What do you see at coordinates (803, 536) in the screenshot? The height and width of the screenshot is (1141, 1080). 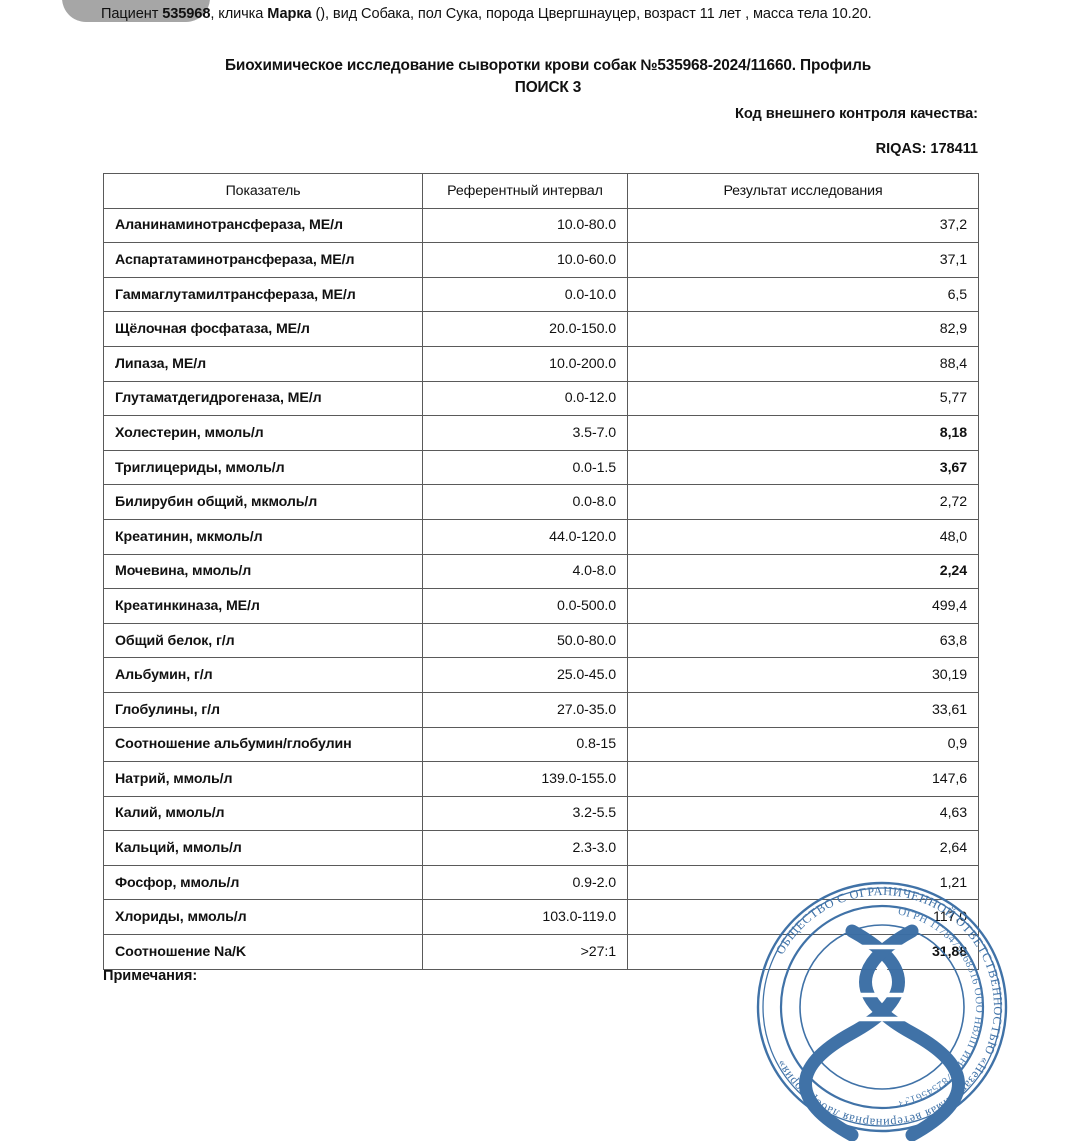 I see `cell-result-value: 48,0` at bounding box center [803, 536].